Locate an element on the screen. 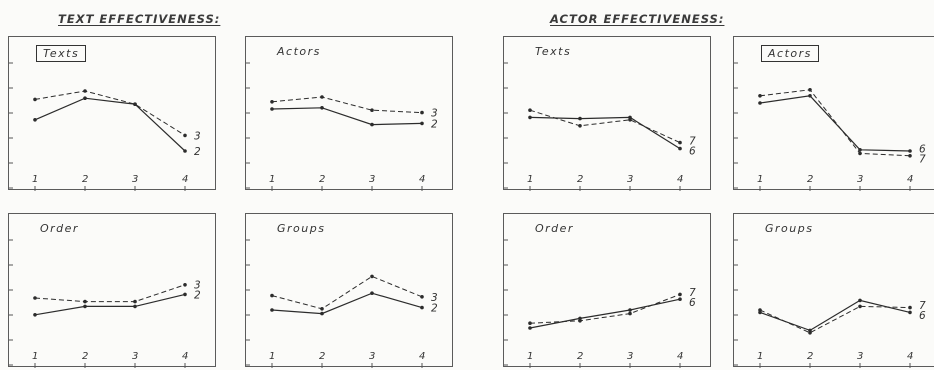 The height and width of the screenshot is (370, 934). chart-plot-text-actors: 1 2 3 432 is located at coordinates (342, 126).